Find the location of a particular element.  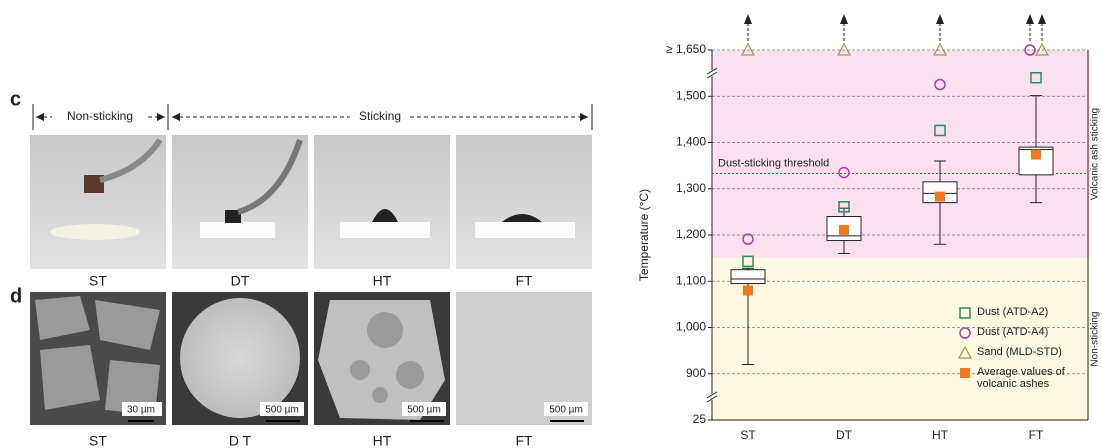

legend-label: Sand (MLD-STD) is located at coordinates (1019, 352).